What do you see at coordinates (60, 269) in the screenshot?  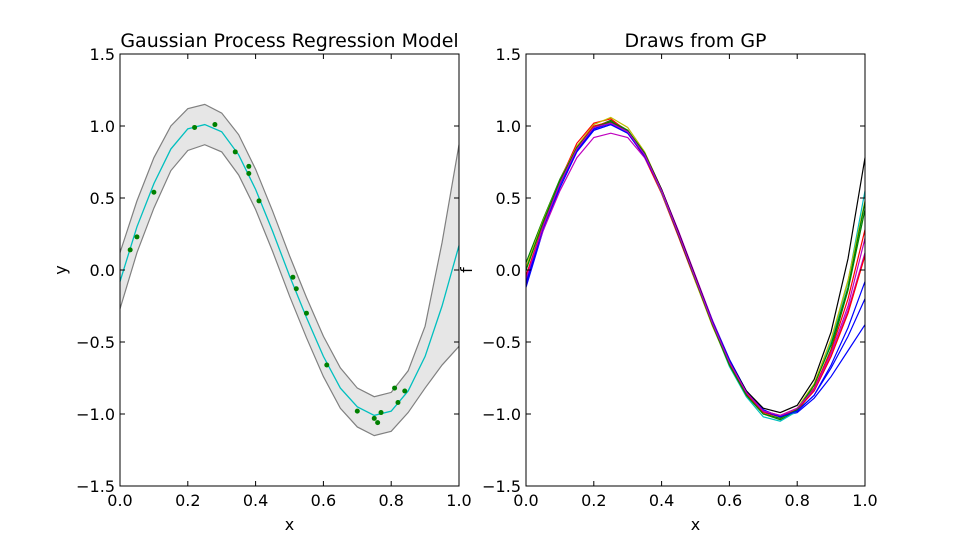 I see `y-axis-label: y` at bounding box center [60, 269].